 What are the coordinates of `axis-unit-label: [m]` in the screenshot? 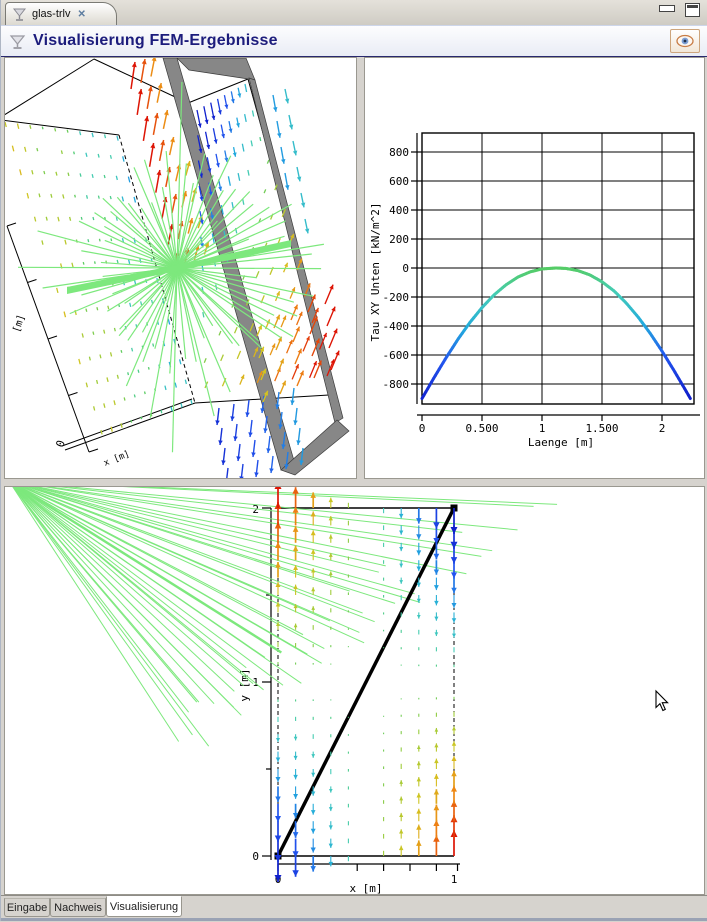 It's located at (19, 323).